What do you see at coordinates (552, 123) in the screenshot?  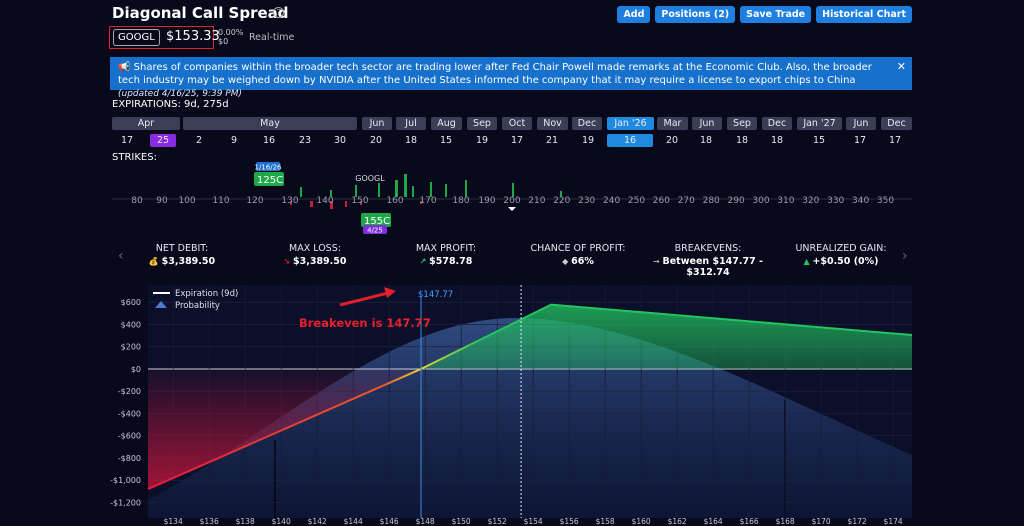 I see `month-tab: Nov` at bounding box center [552, 123].